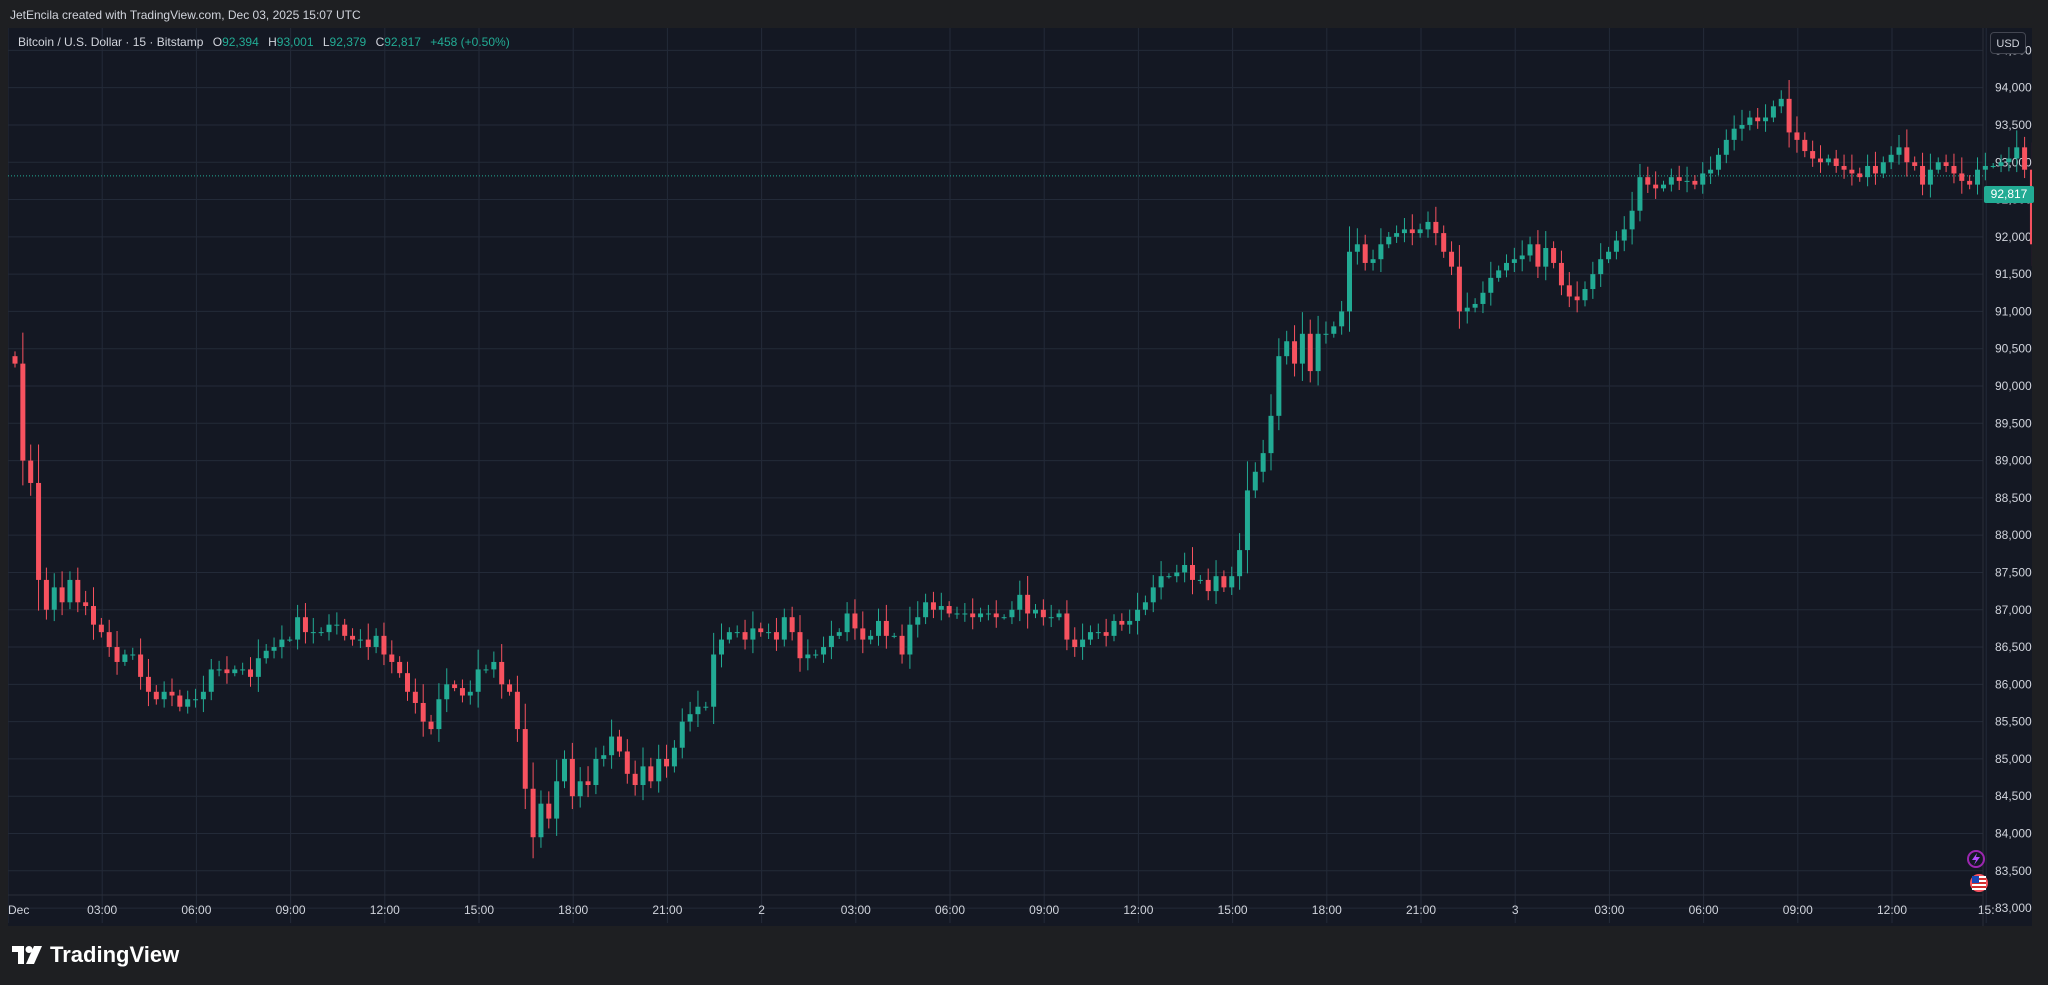  Describe the element at coordinates (1979, 883) in the screenshot. I see `us-flag-icon` at that location.